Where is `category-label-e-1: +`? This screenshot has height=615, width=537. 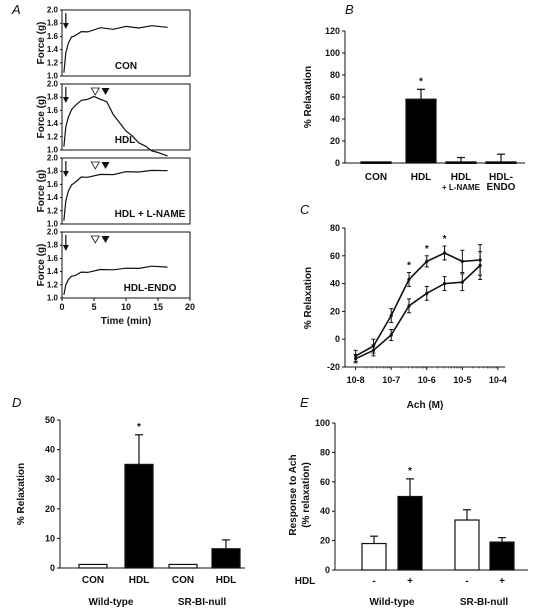
category-label-e-1: + is located at coordinates (410, 581).